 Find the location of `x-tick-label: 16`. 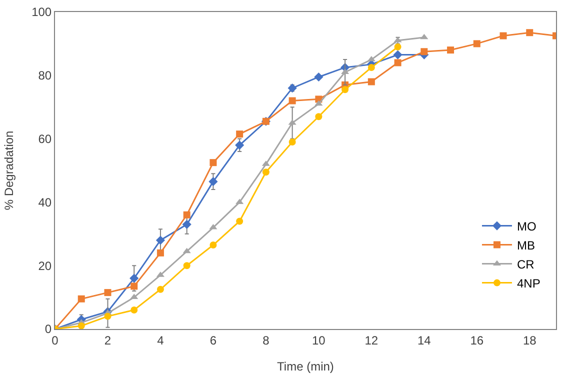

x-tick-label: 16 is located at coordinates (477, 340).